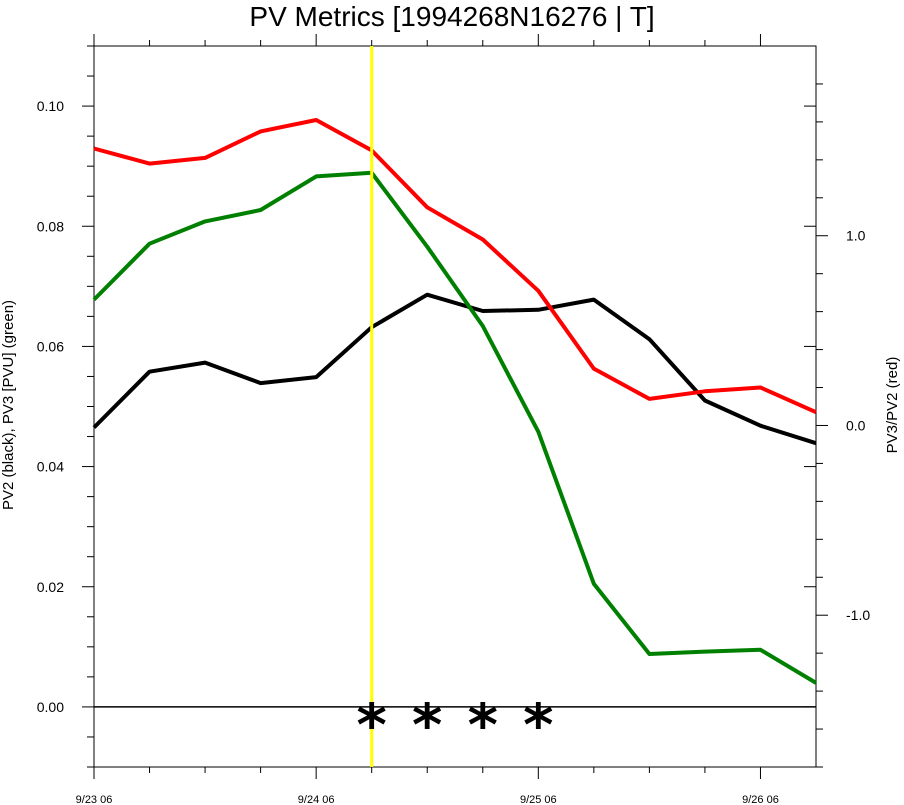  Describe the element at coordinates (856, 425) in the screenshot. I see `y-right-tick-label: 0.0` at that location.